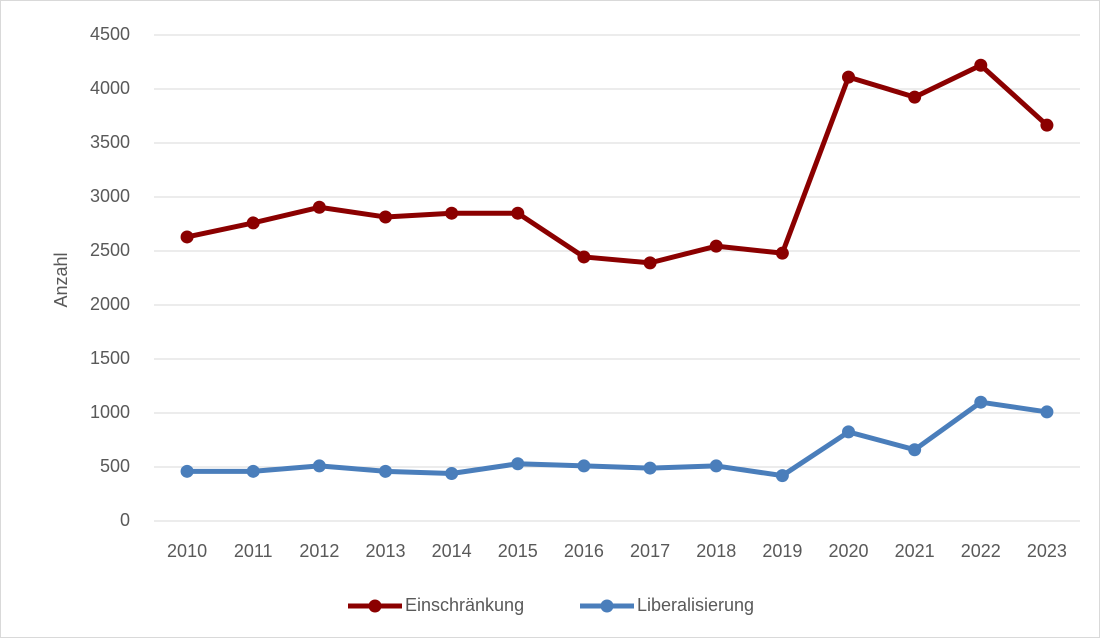 The height and width of the screenshot is (639, 1101). Describe the element at coordinates (110, 412) in the screenshot. I see `y-tick-label: 1000` at that location.